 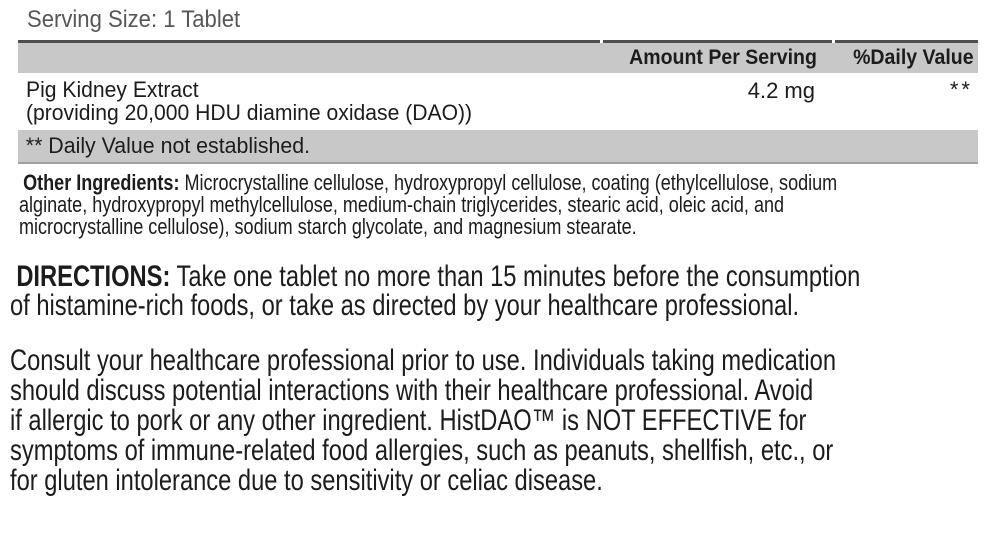 I want to click on serving-size-text: Serving Size: 1 Tablet, so click(x=134, y=19).